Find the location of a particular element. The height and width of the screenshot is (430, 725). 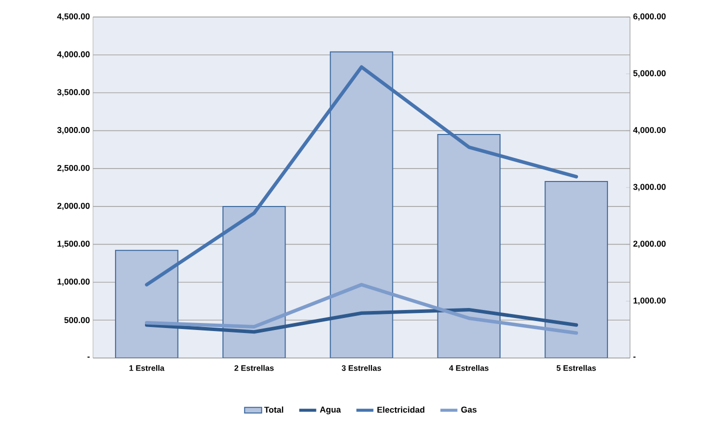

y-tick-label: 2,000.00 is located at coordinates (73, 206).